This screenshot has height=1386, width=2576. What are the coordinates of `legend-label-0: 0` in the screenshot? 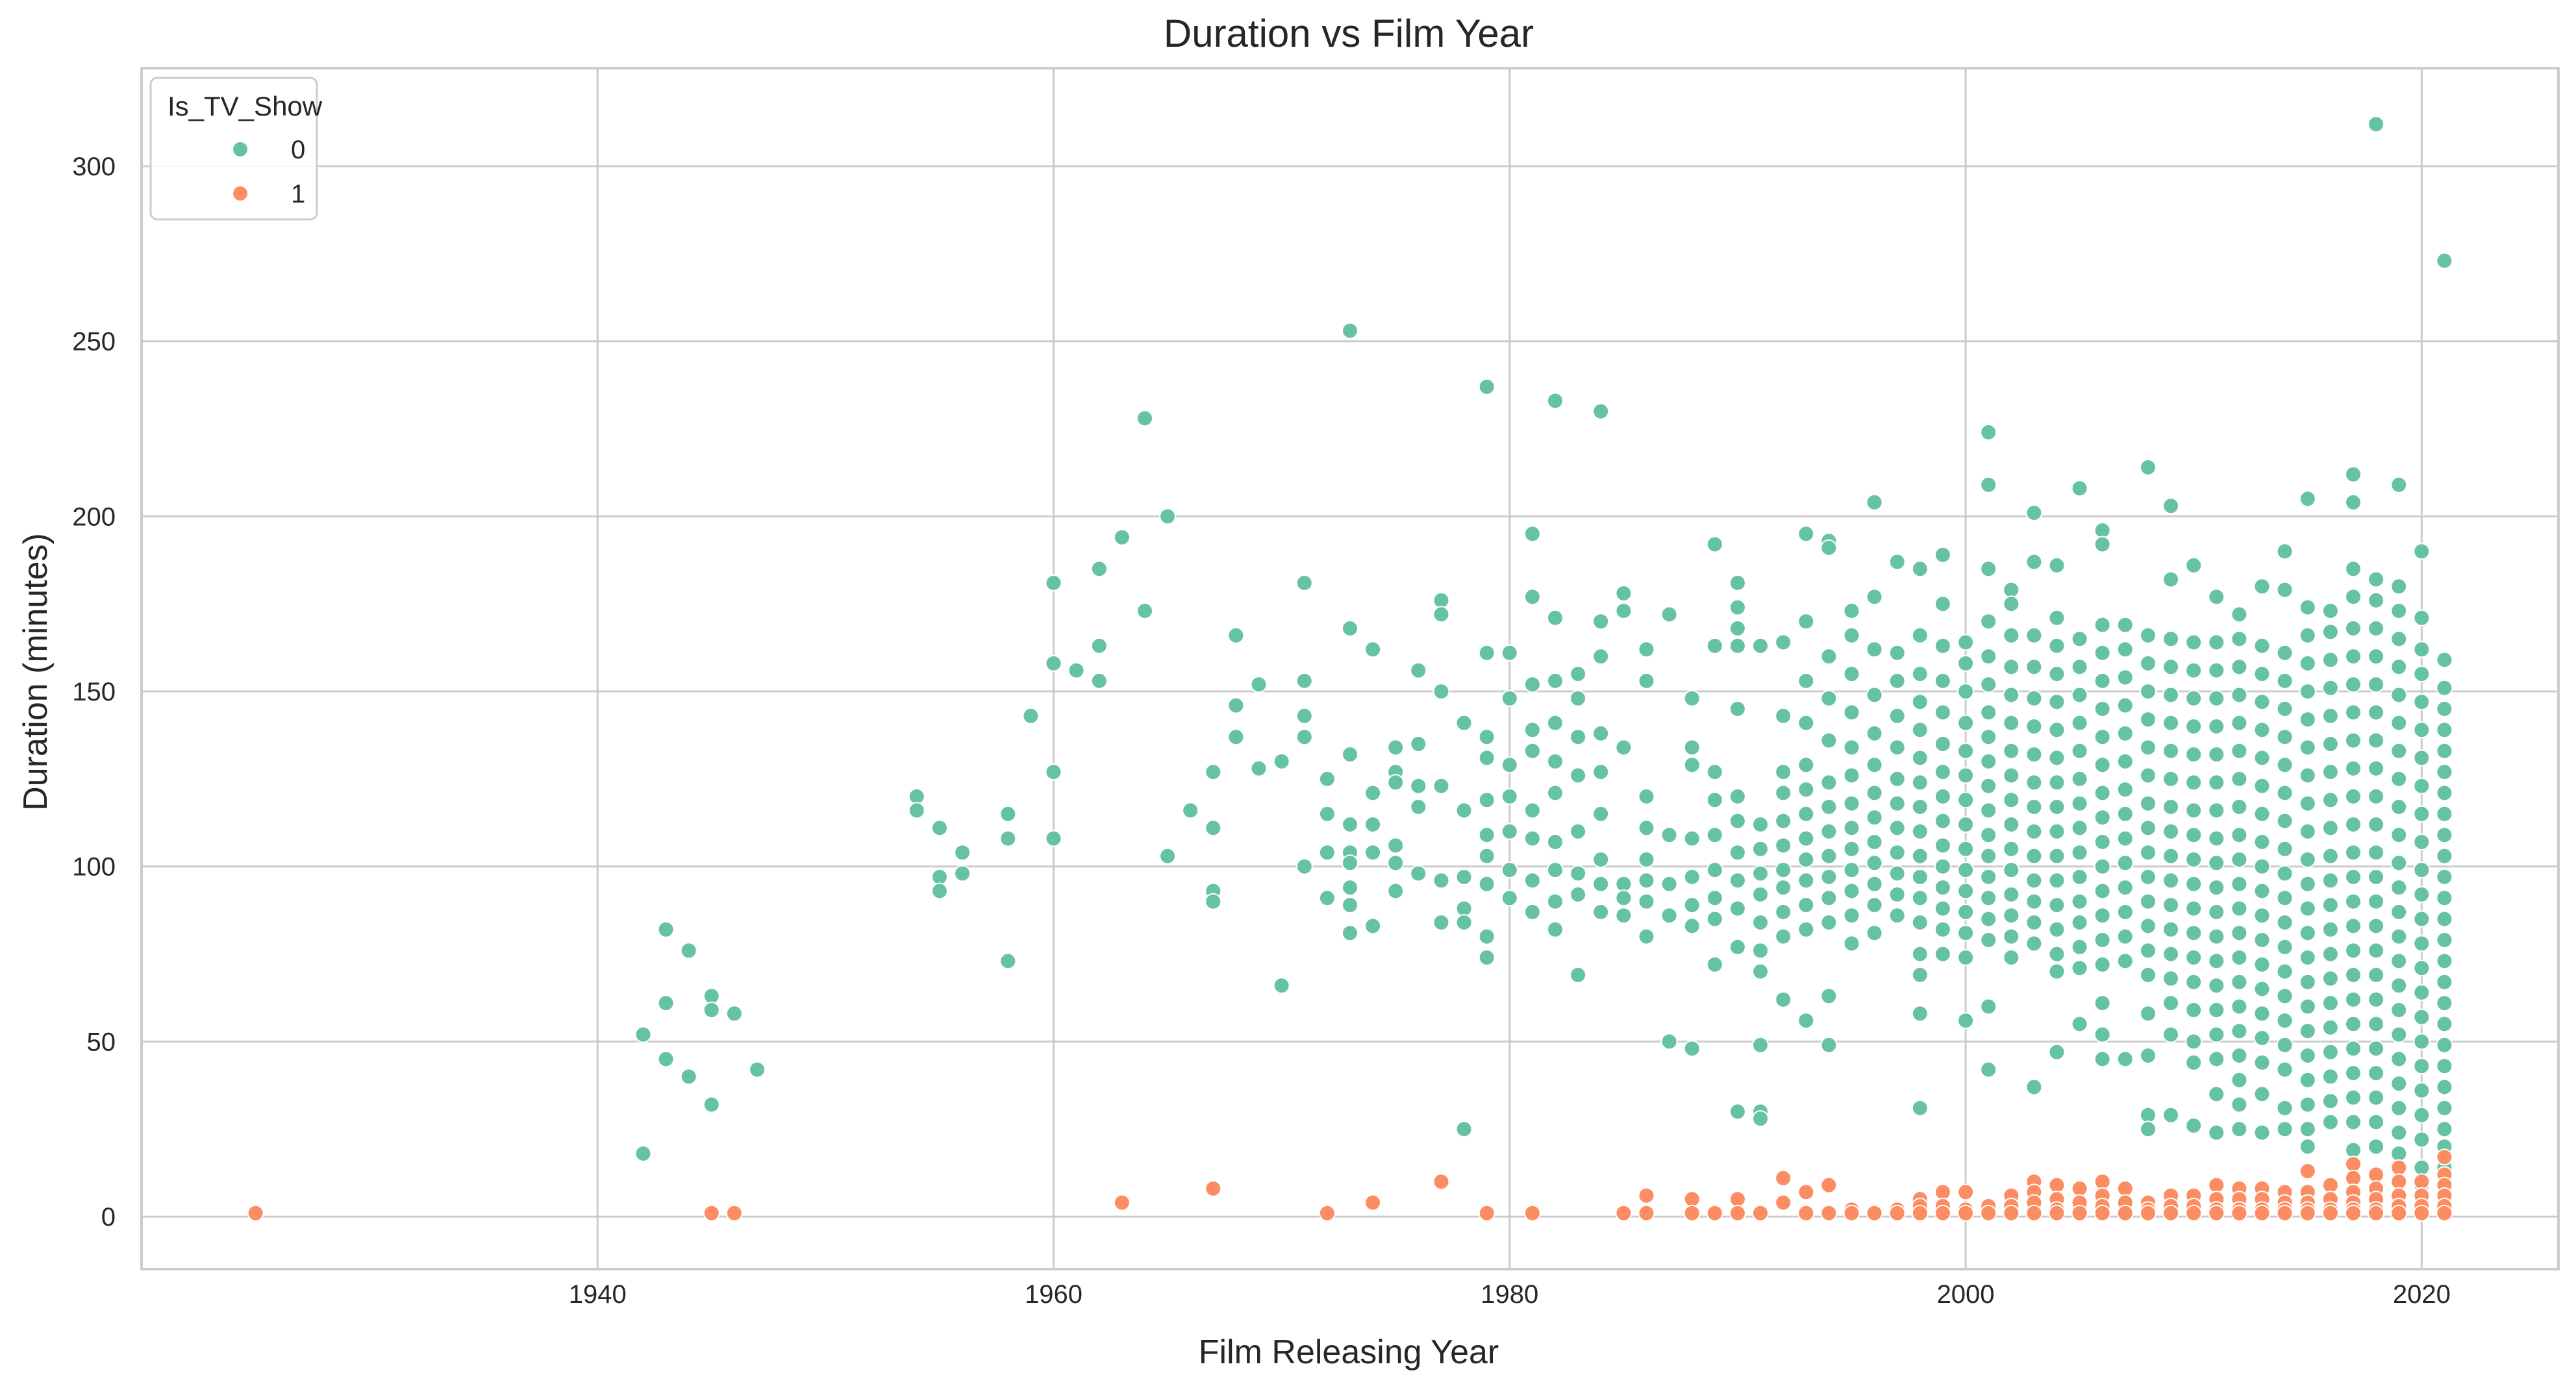 It's located at (298, 150).